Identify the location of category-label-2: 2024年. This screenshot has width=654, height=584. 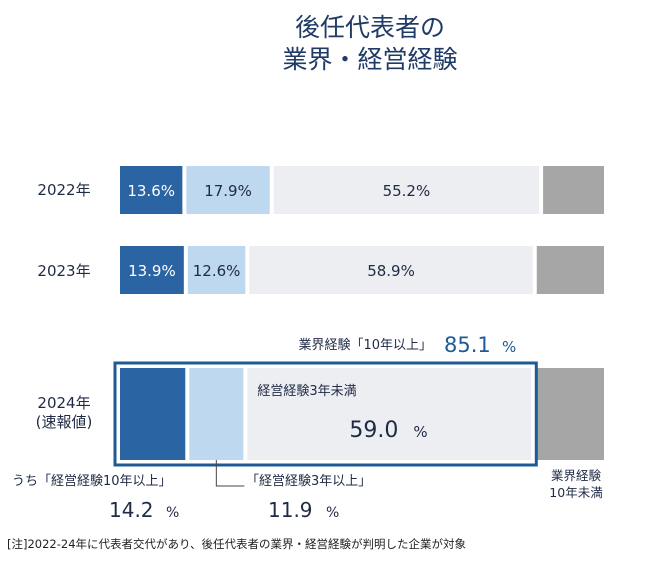
(63, 403).